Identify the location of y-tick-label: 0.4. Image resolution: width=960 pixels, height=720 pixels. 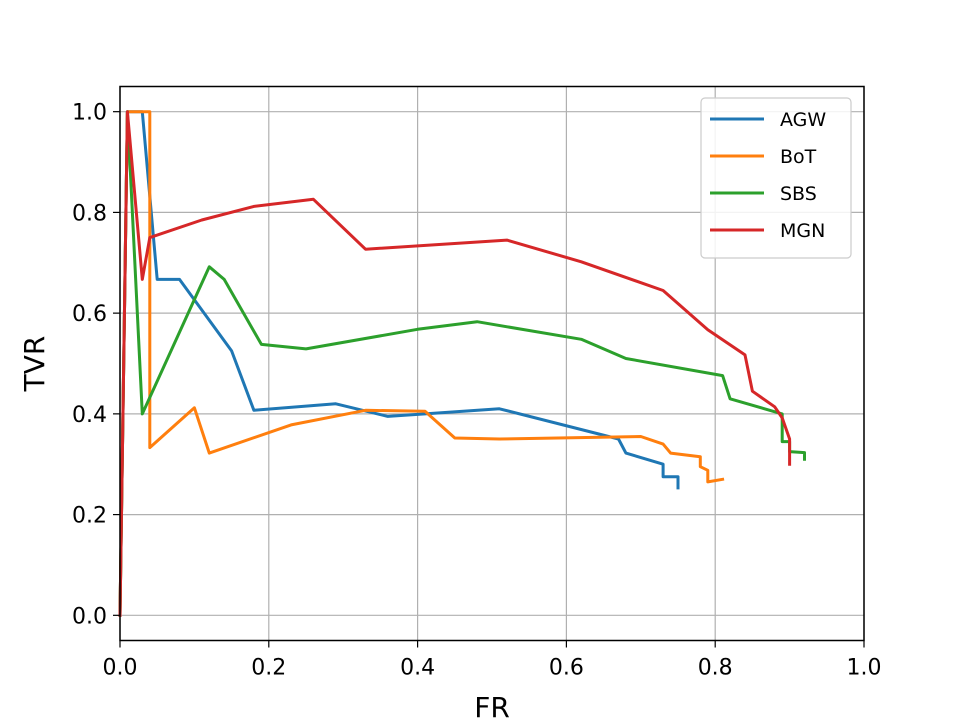
(89, 415).